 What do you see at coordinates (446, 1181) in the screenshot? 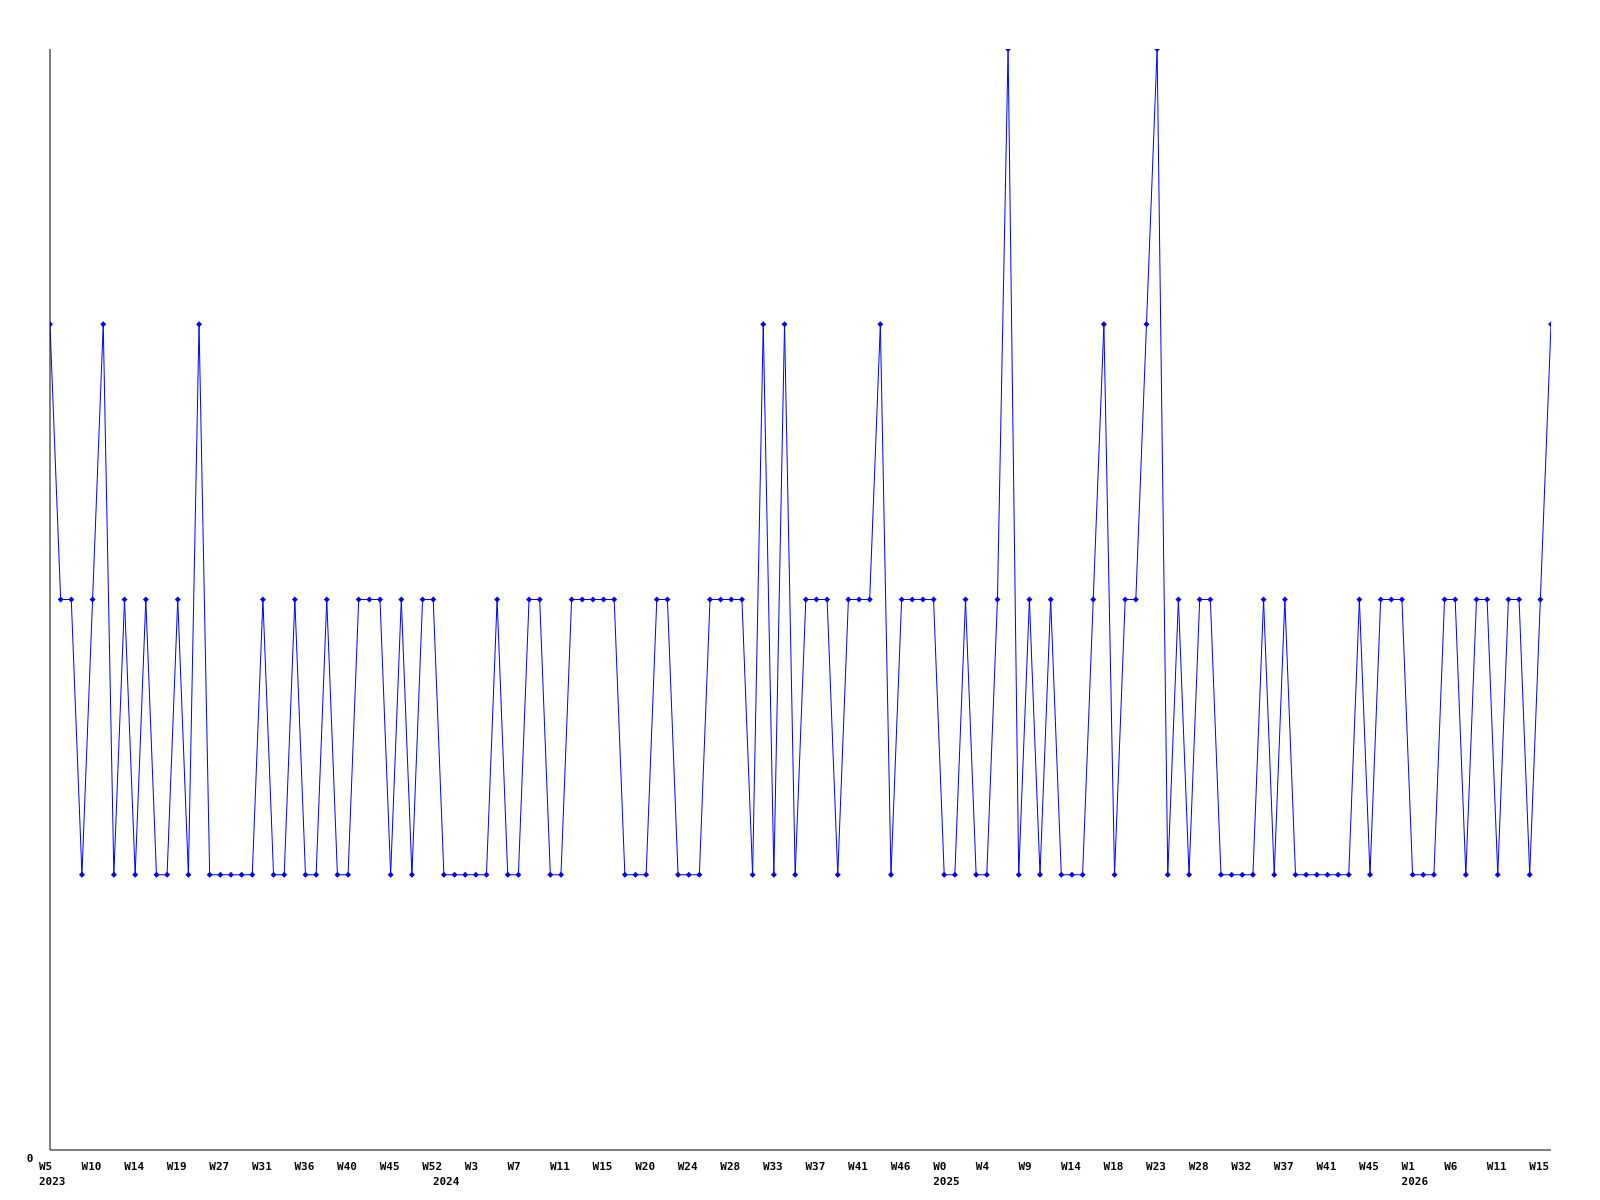
I see `x-tick-label: 2024` at bounding box center [446, 1181].